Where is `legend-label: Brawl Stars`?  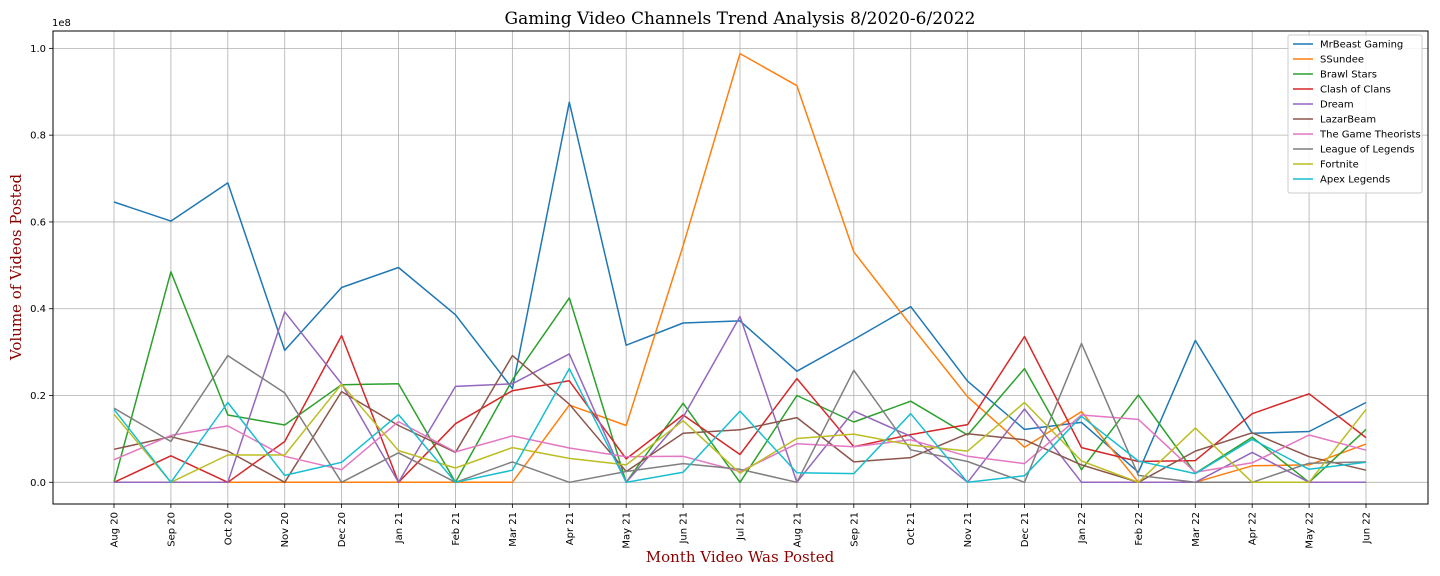
legend-label: Brawl Stars is located at coordinates (1348, 75).